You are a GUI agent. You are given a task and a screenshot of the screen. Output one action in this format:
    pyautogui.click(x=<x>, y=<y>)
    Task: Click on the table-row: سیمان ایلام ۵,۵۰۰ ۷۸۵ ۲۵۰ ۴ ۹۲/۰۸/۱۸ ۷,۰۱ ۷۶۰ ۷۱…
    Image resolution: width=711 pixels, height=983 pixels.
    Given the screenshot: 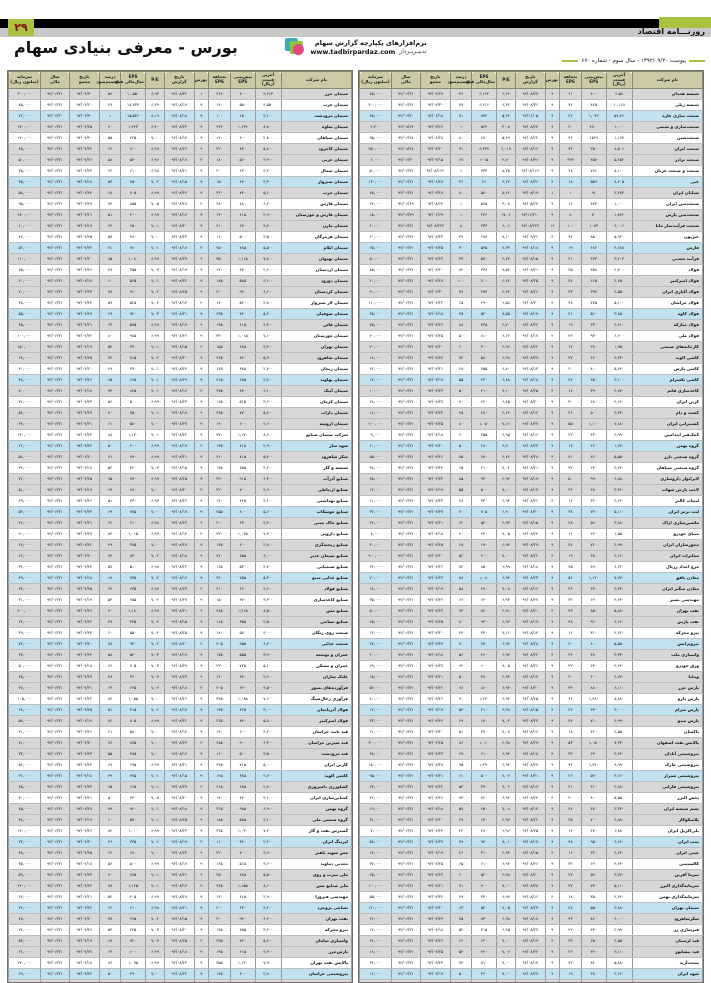 What is the action you would take?
    pyautogui.click(x=180, y=248)
    